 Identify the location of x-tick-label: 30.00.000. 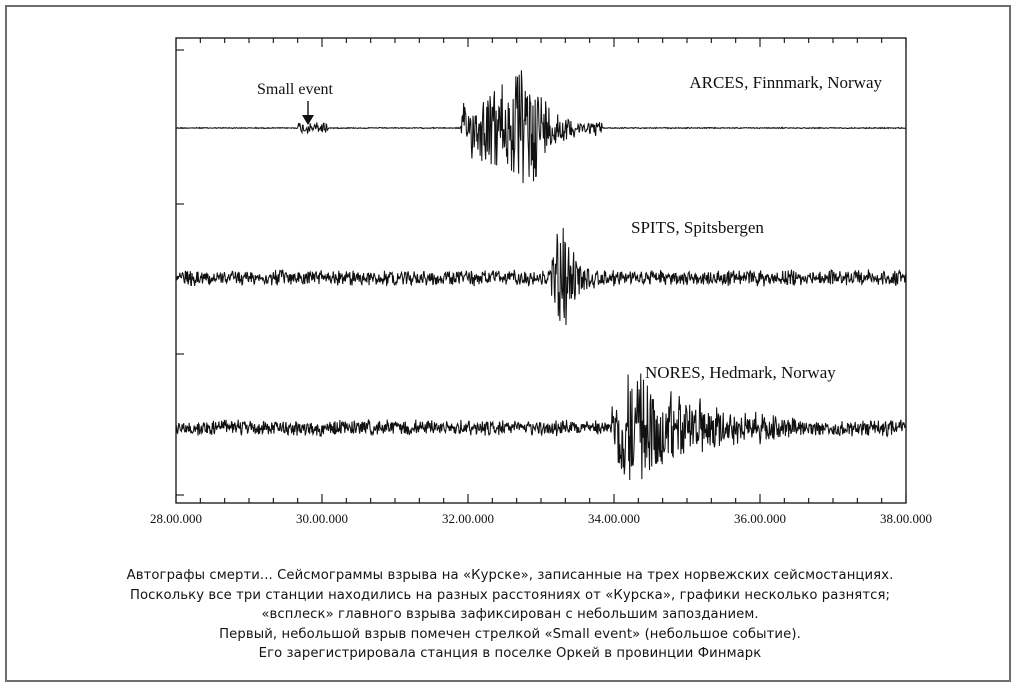
(322, 518).